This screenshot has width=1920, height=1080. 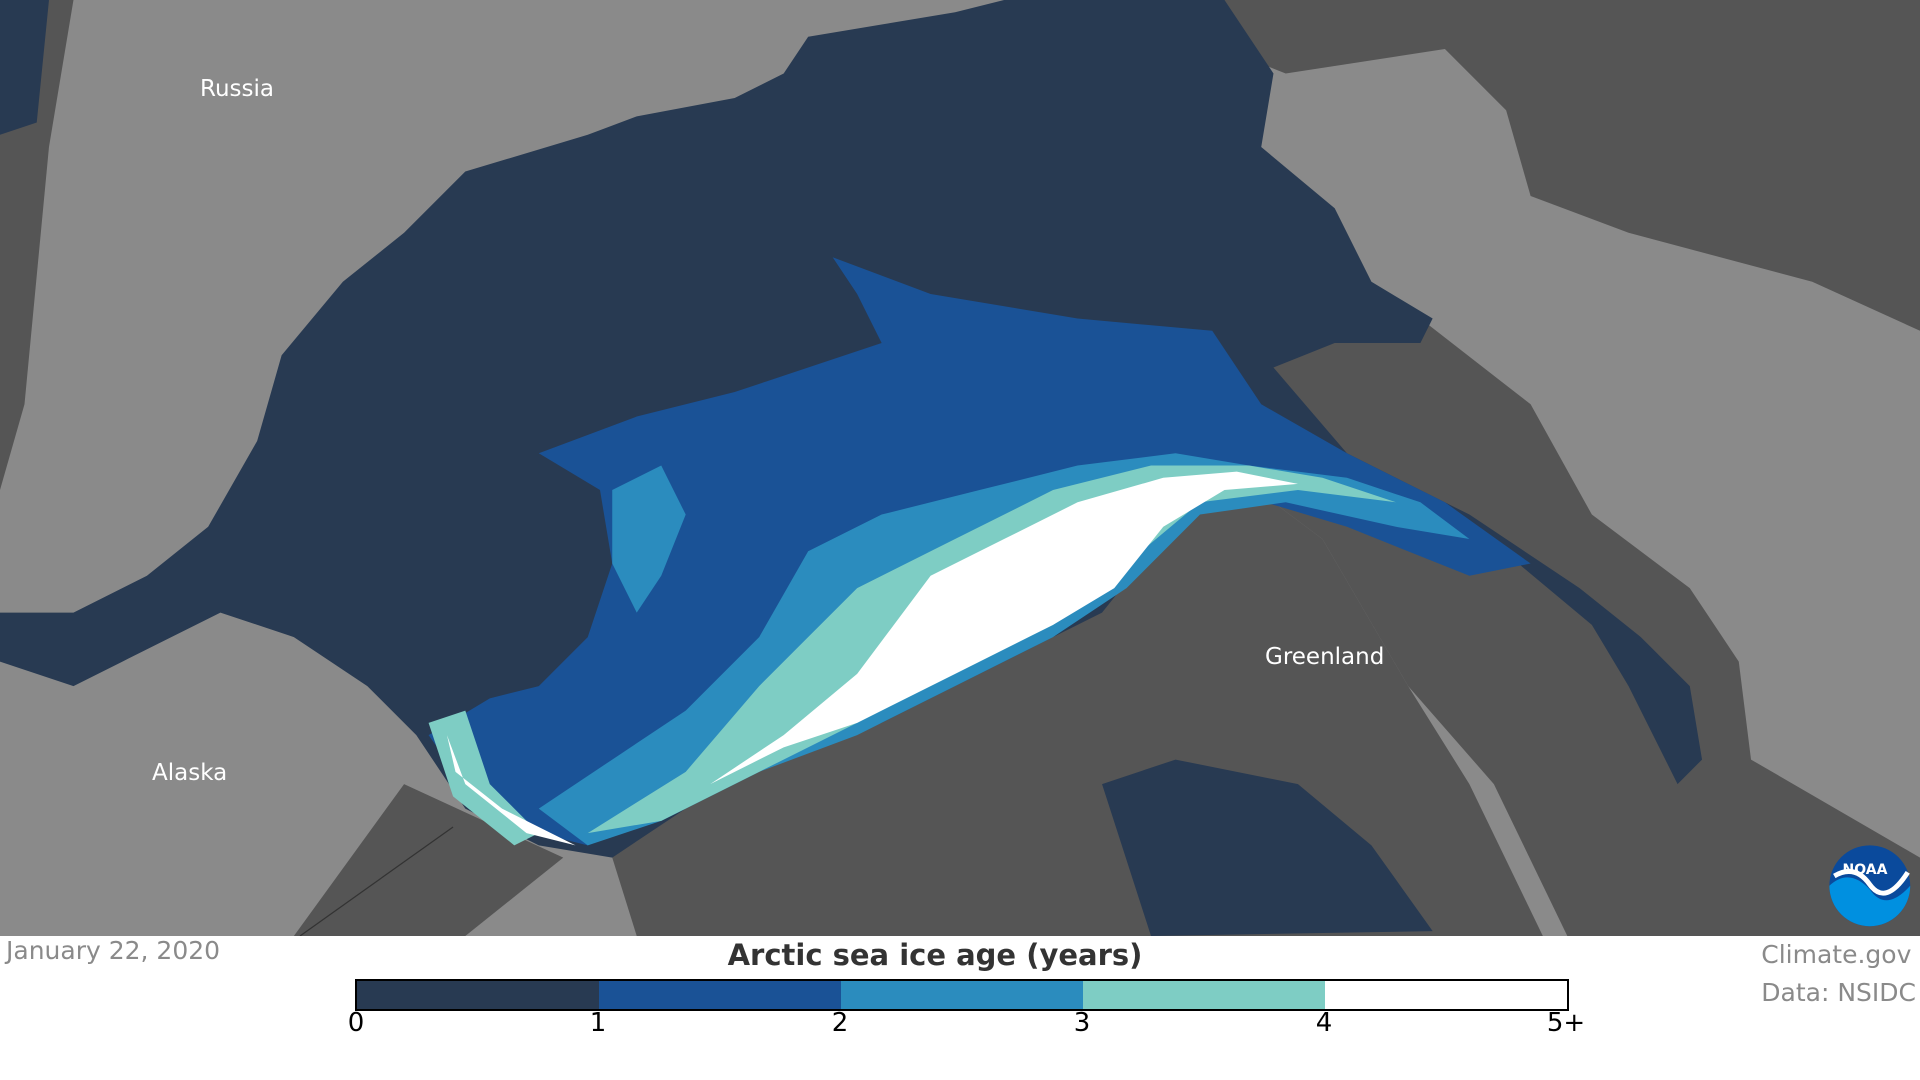 I want to click on label-alaska: Alaska, so click(x=190, y=773).